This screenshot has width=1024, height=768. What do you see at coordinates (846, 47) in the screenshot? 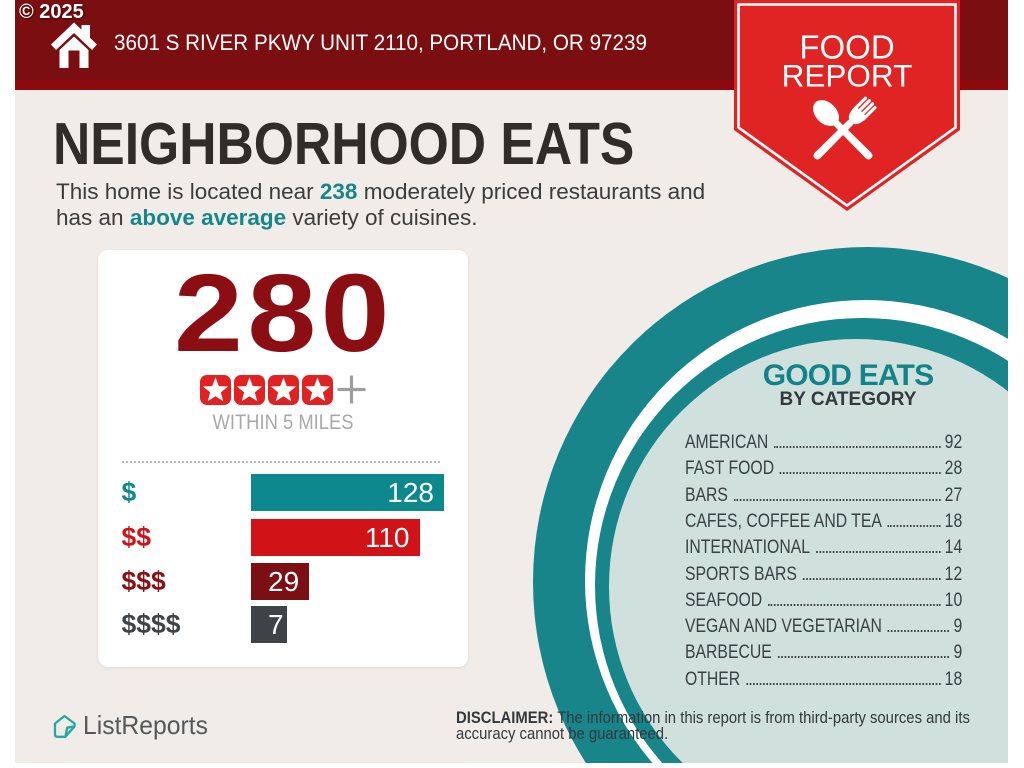
I see `svg-text: FOOD` at bounding box center [846, 47].